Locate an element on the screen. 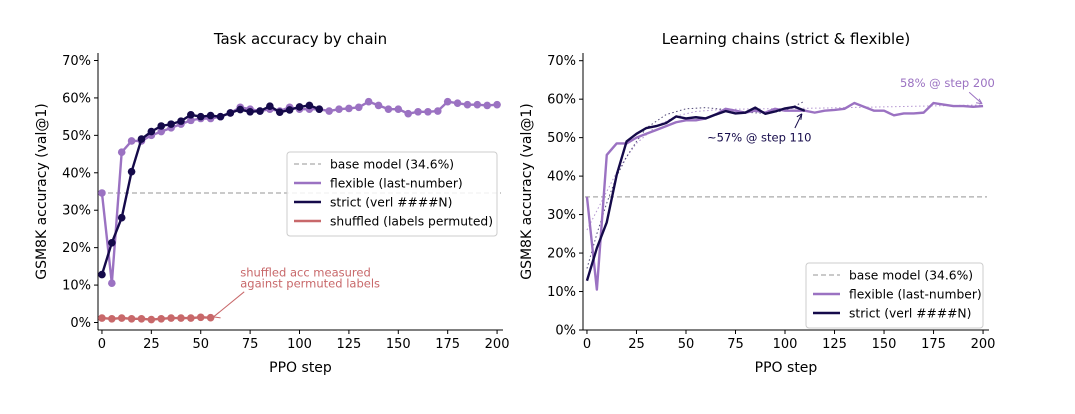 This screenshot has width=1075, height=414. y-tick-label: 0% is located at coordinates (80, 323).